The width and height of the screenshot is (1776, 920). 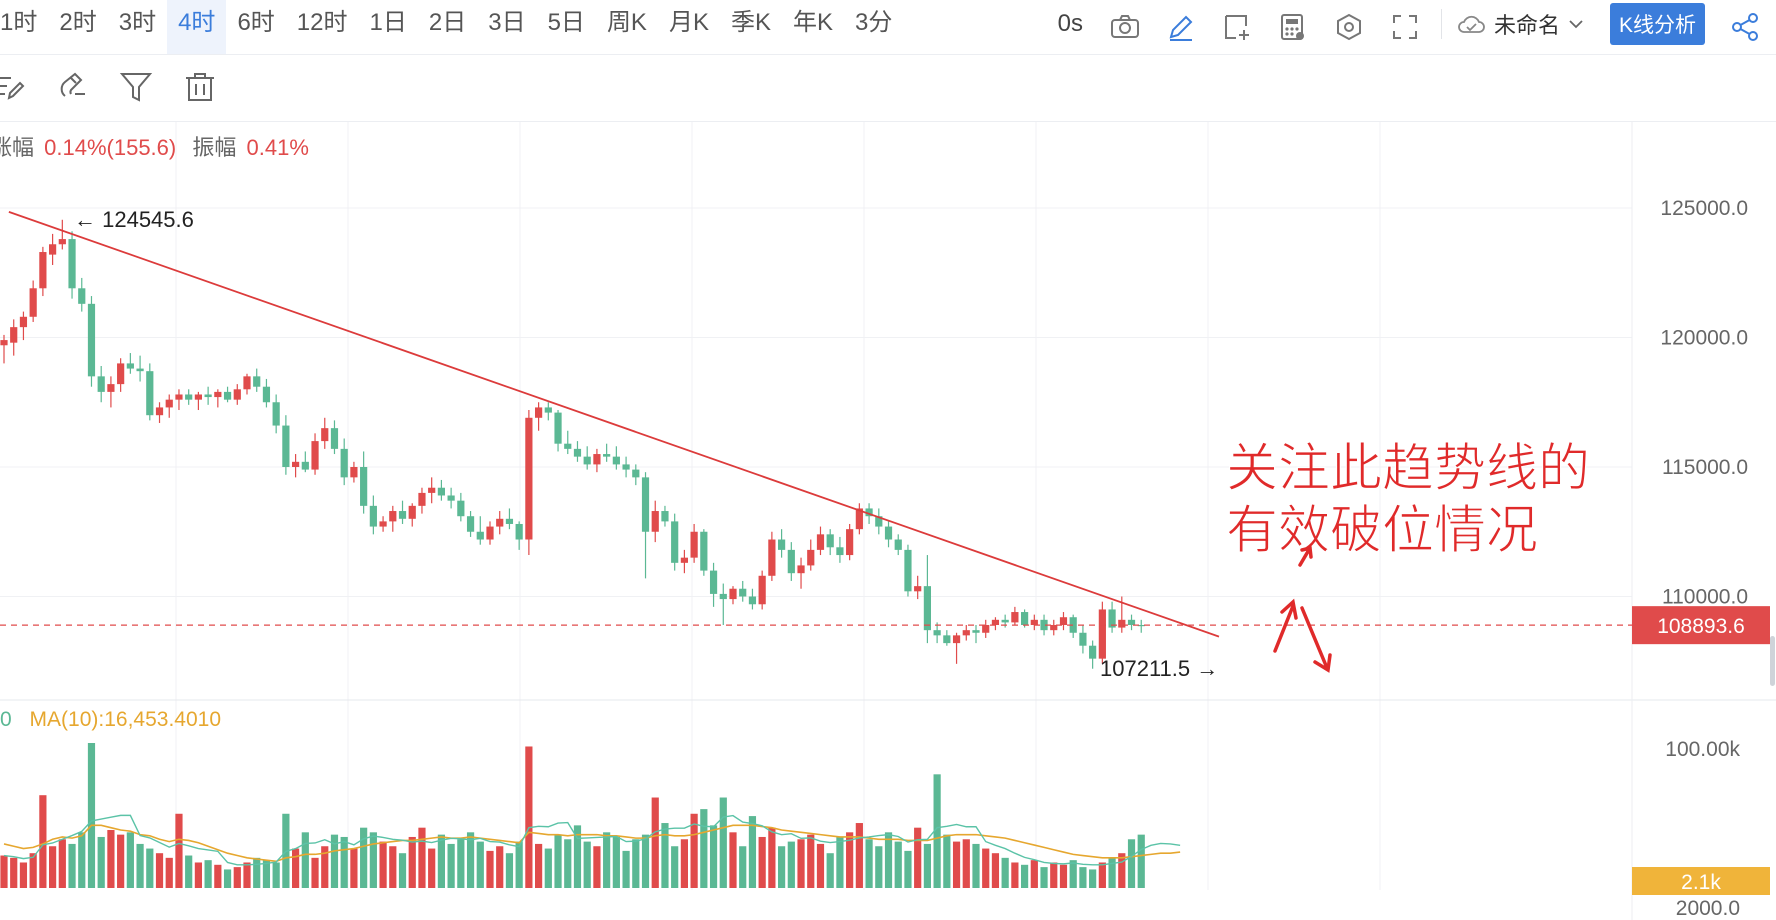 What do you see at coordinates (507, 22) in the screenshot?
I see `interval-tab: 3日` at bounding box center [507, 22].